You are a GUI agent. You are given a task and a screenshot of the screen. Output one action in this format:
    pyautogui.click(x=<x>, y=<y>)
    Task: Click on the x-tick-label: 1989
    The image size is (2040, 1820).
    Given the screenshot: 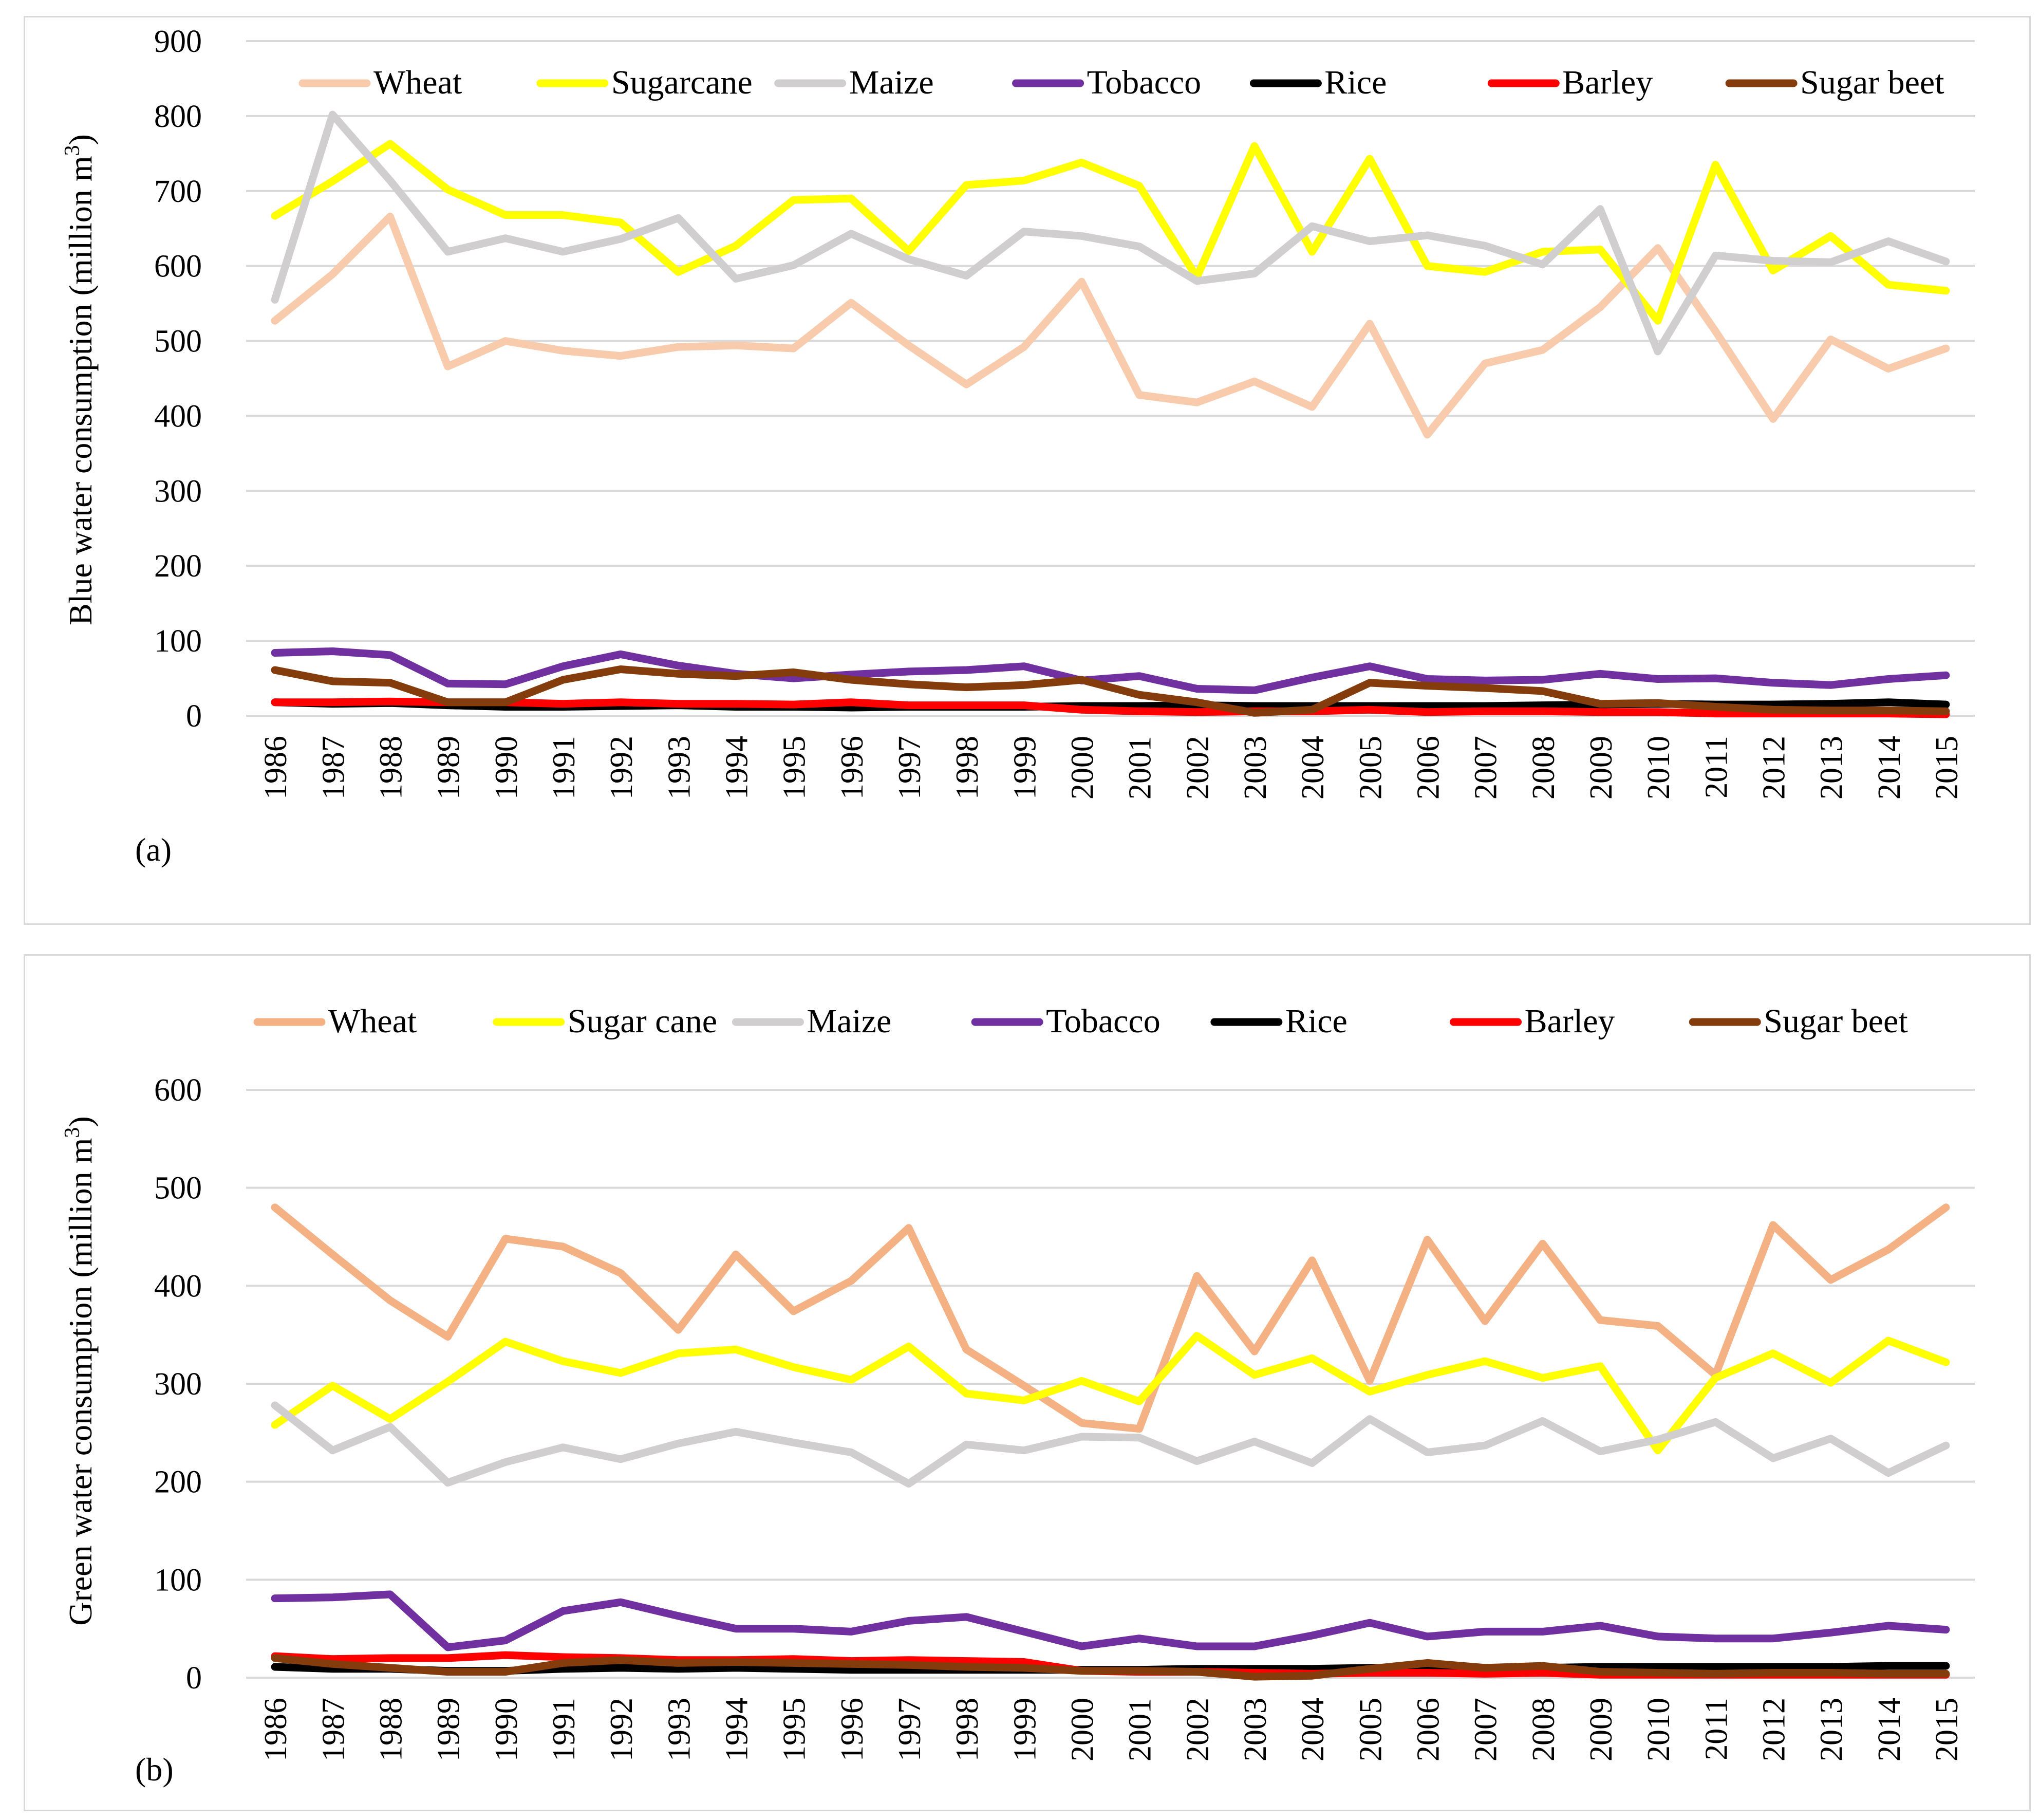 What is the action you would take?
    pyautogui.click(x=449, y=1730)
    